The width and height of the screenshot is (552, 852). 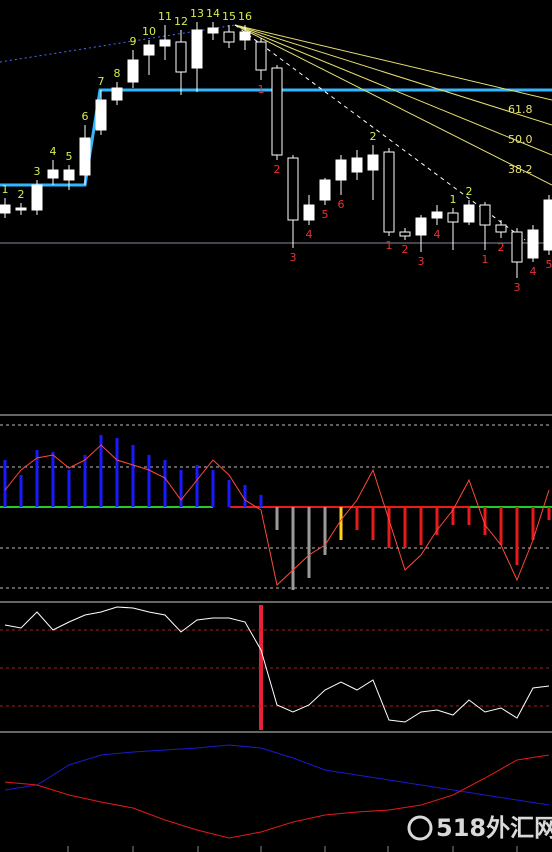 I want to click on count-label: 10, so click(x=149, y=31).